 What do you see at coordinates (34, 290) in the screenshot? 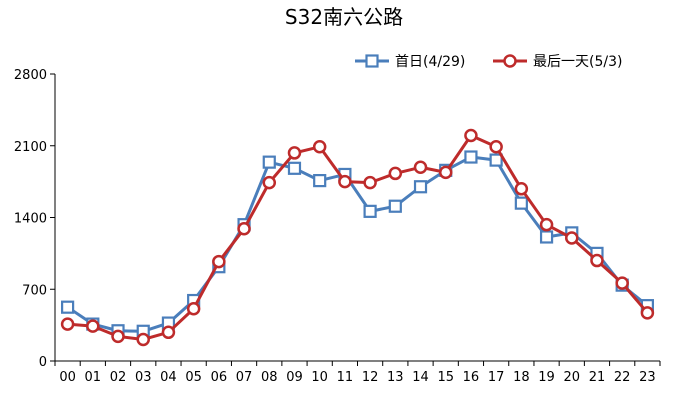
I see `y-tick-label: 700` at bounding box center [34, 290].